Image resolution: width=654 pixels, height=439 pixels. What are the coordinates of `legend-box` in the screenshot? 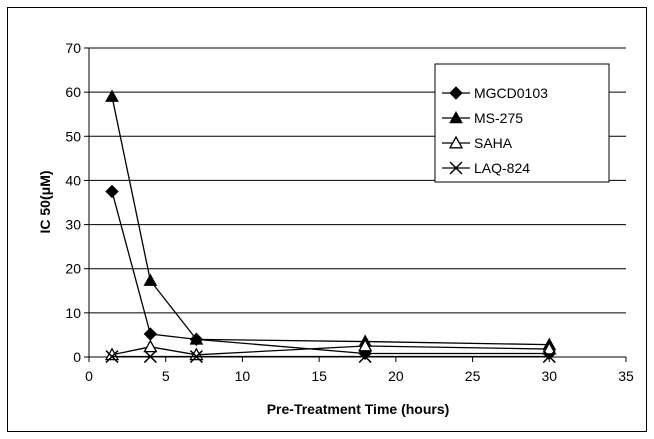 It's located at (522, 123).